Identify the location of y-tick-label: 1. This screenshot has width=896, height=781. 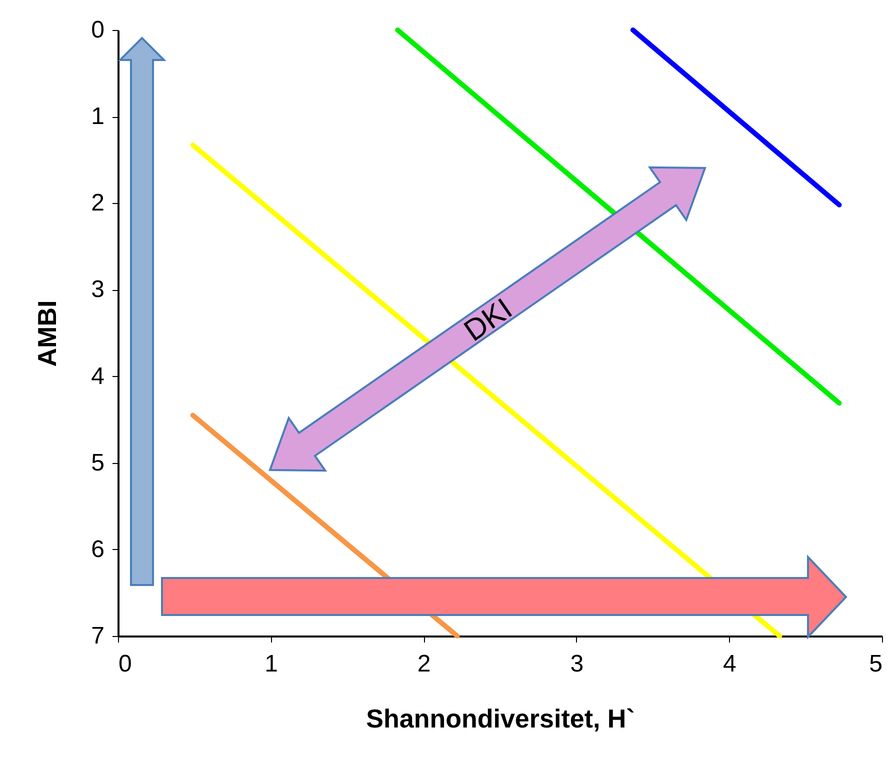
(97, 116).